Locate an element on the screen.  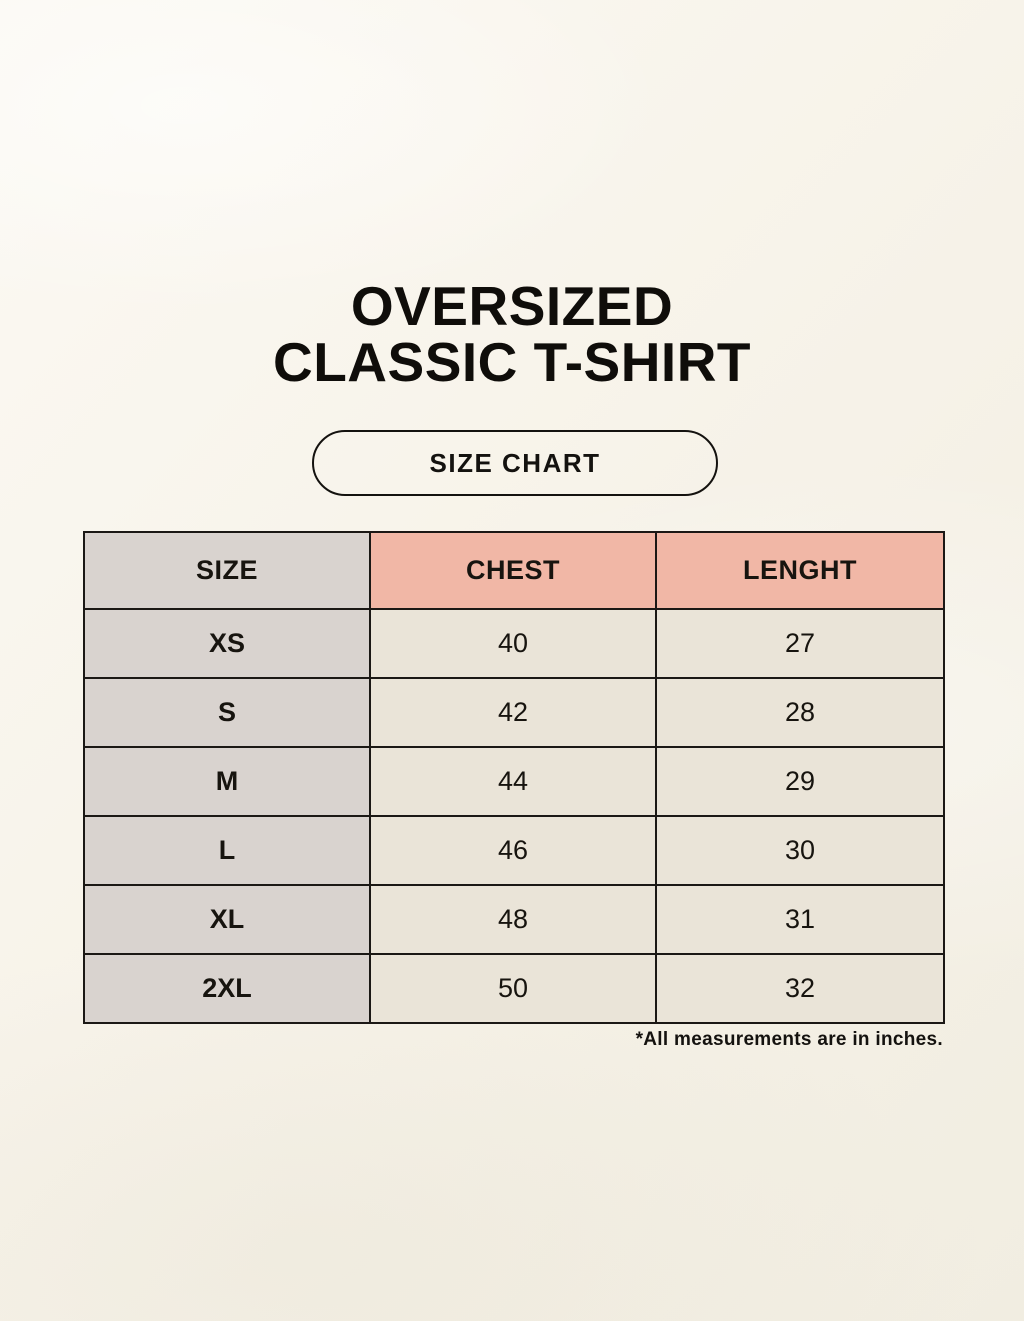
table-header-row: SIZE CHEST LENGHT is located at coordinates (514, 570).